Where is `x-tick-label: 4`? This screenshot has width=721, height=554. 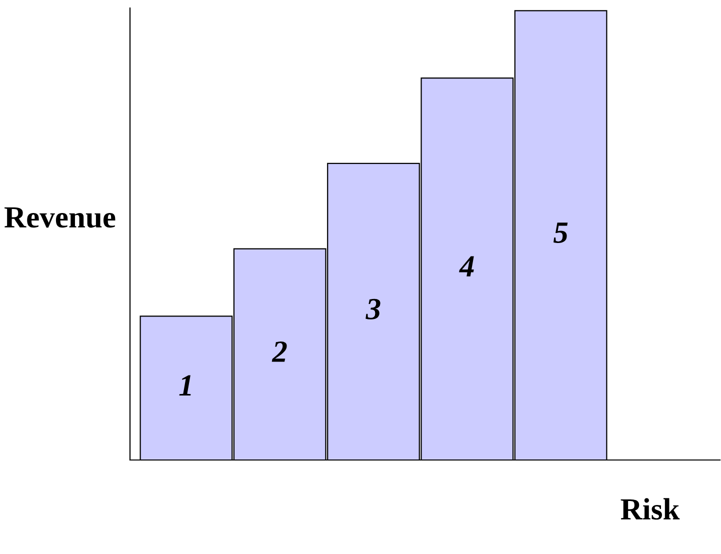
x-tick-label: 4 is located at coordinates (466, 266).